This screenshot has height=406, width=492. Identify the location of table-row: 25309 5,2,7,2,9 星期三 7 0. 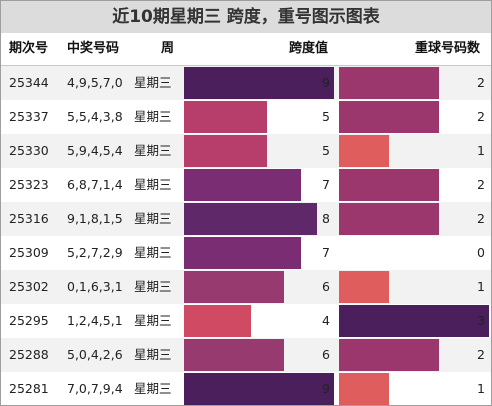
(246, 253).